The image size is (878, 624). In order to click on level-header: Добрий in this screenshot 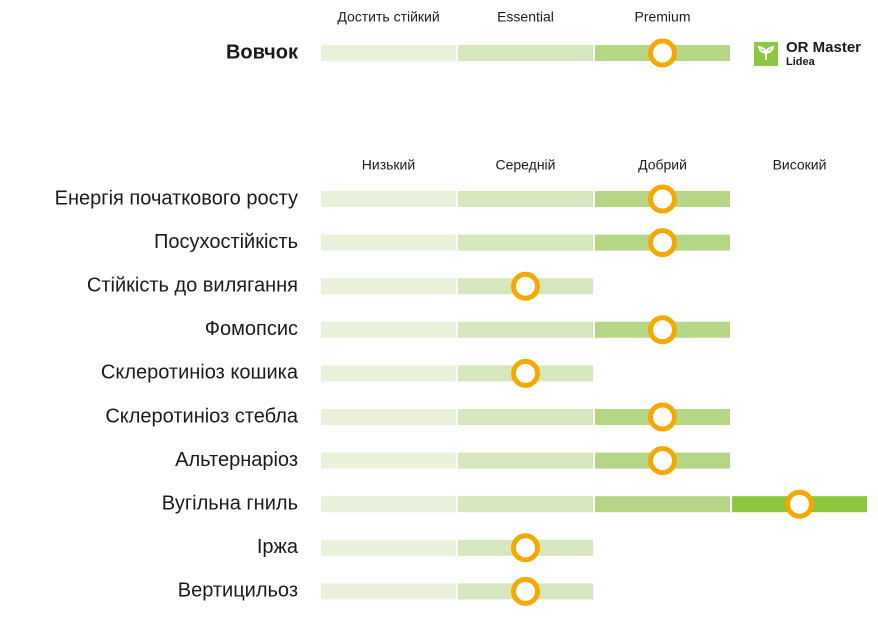, I will do `click(662, 165)`.